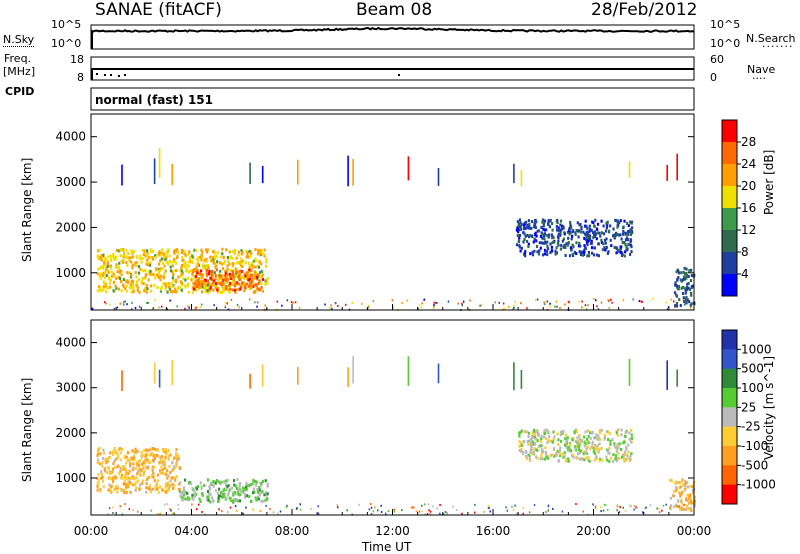 Image resolution: width=800 pixels, height=554 pixels. I want to click on power-ytick-label: 3000, so click(70, 182).